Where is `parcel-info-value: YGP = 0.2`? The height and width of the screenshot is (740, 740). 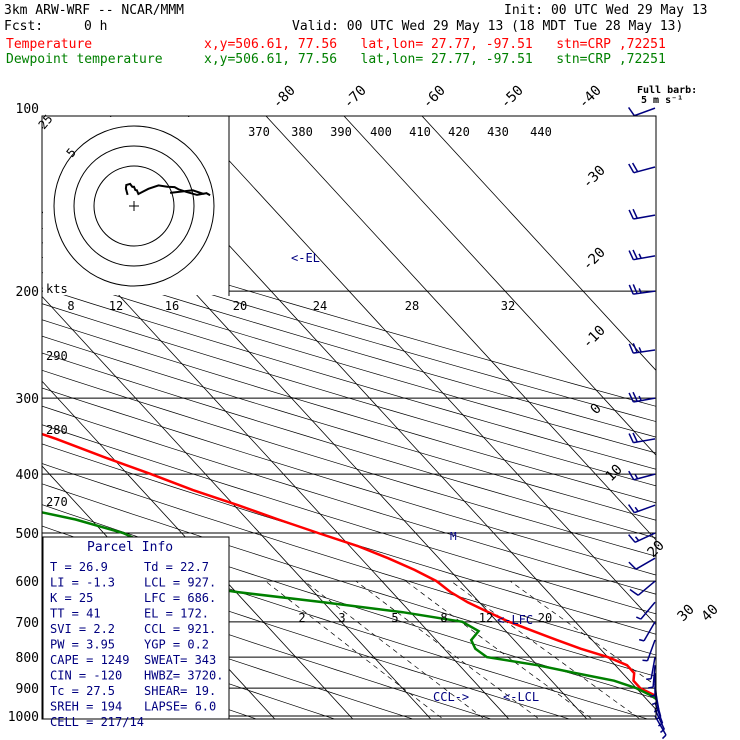
parcel-info-value: YGP = 0.2 is located at coordinates (176, 645).